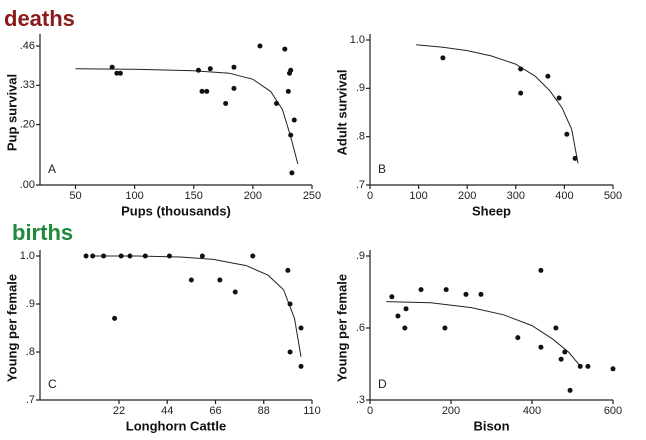  What do you see at coordinates (516, 196) in the screenshot?
I see `x-tick-label: 300` at bounding box center [516, 196].